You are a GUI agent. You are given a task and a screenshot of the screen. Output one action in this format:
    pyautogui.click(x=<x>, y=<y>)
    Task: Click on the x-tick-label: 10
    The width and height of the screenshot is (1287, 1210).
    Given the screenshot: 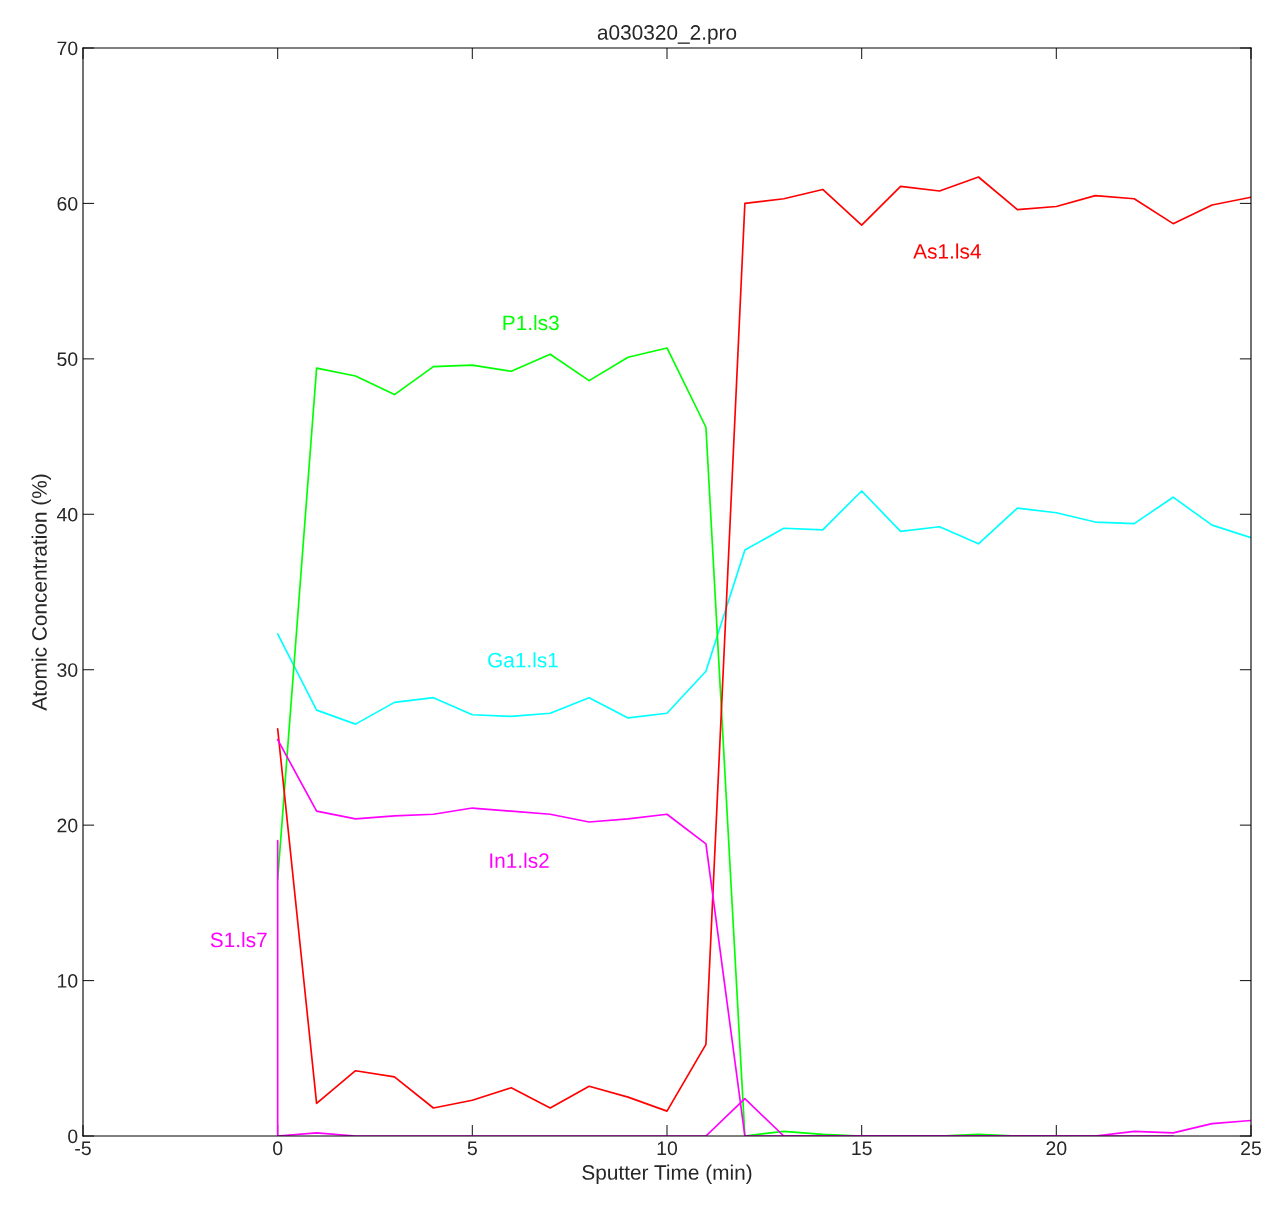 What is the action you would take?
    pyautogui.click(x=667, y=1148)
    